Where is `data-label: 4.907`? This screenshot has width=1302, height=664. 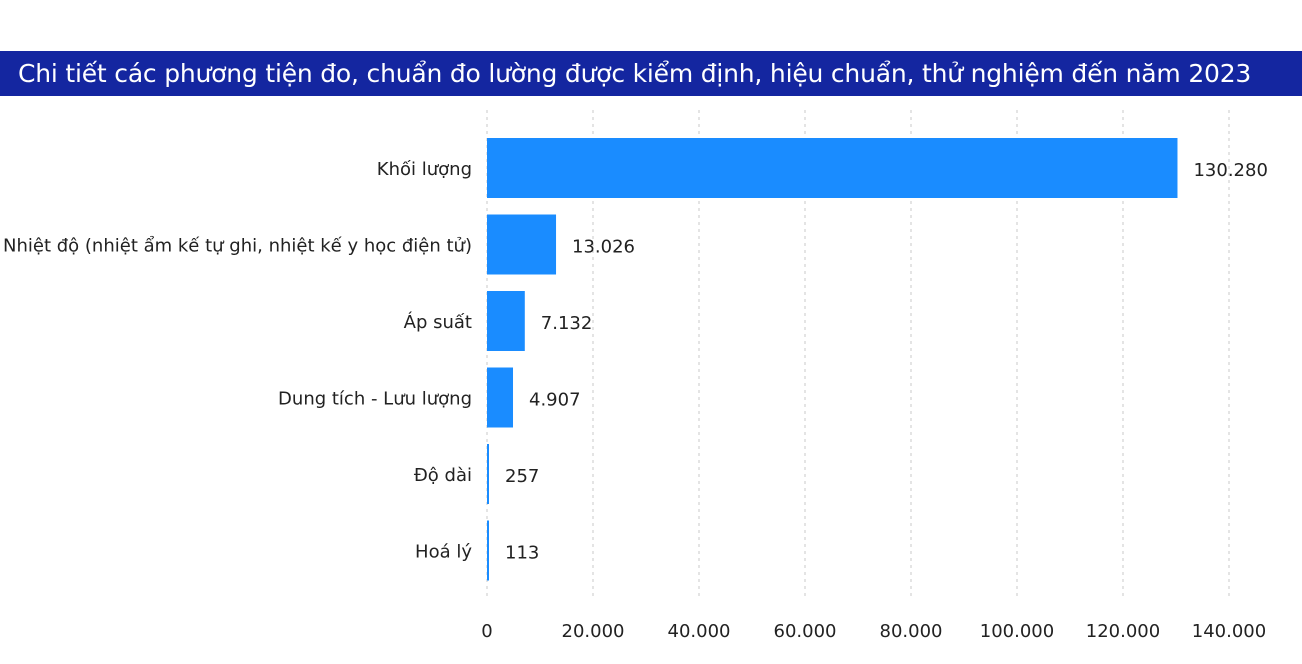 data-label: 4.907 is located at coordinates (555, 400).